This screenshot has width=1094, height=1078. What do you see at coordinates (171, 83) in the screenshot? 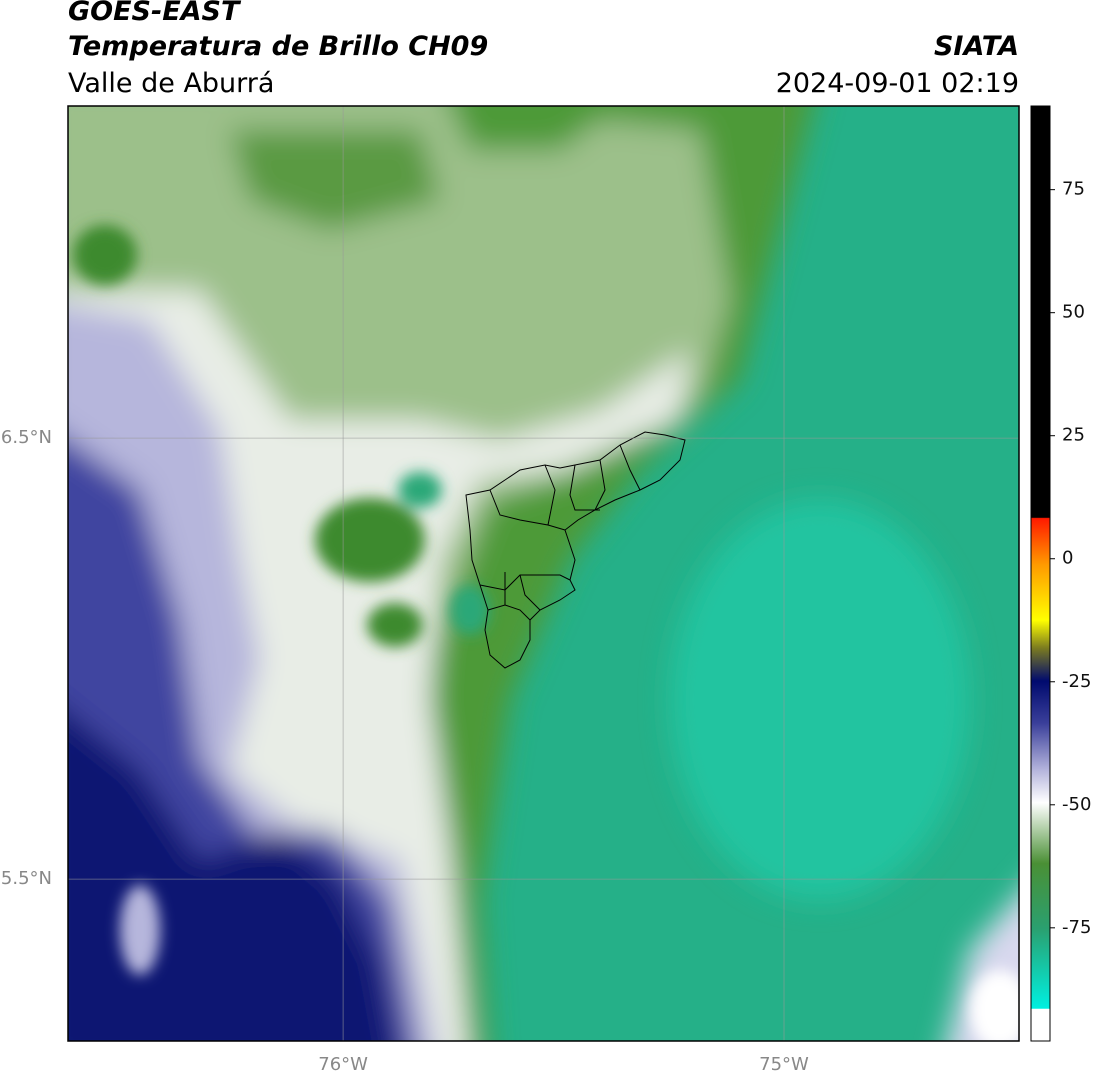
I see `region: Valle de Aburrá` at bounding box center [171, 83].